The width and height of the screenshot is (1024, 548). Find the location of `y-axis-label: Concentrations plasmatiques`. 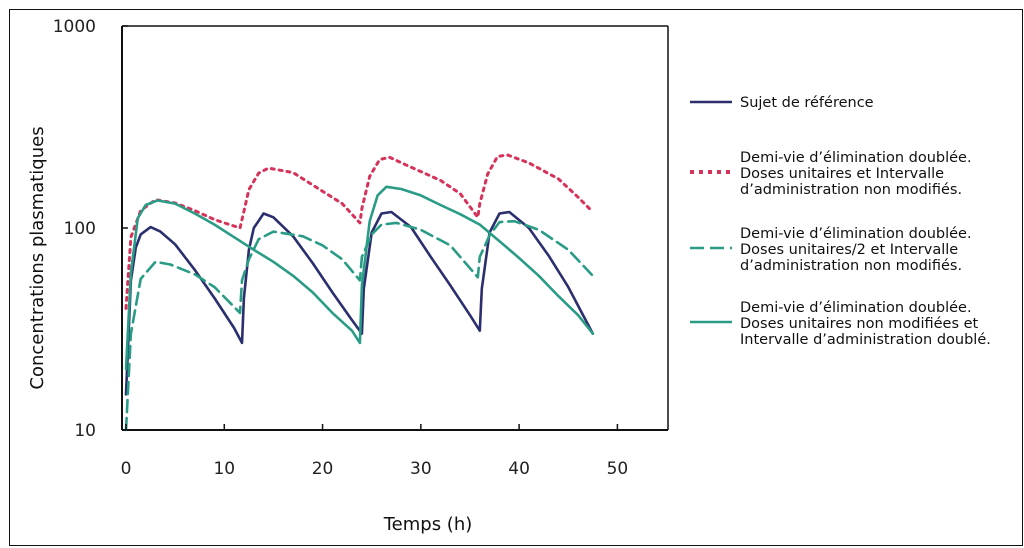

y-axis-label: Concentrations plasmatiques is located at coordinates (37, 257).